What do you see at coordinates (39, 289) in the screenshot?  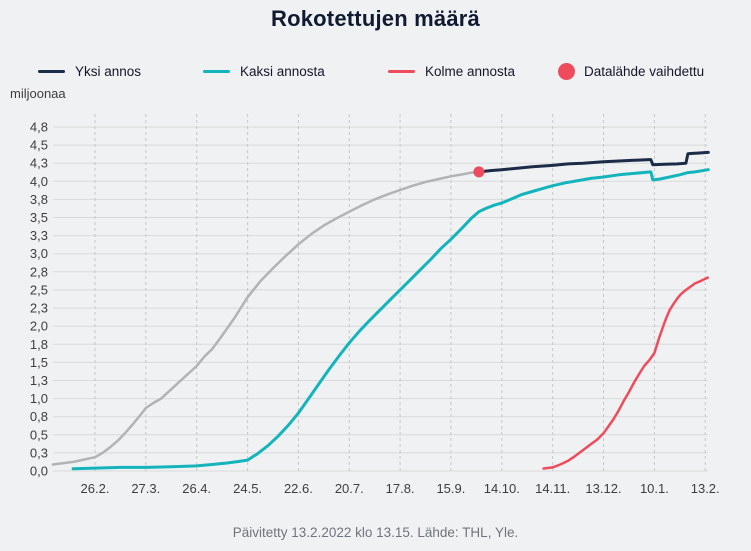 I see `y-tick-label: 2,5` at bounding box center [39, 289].